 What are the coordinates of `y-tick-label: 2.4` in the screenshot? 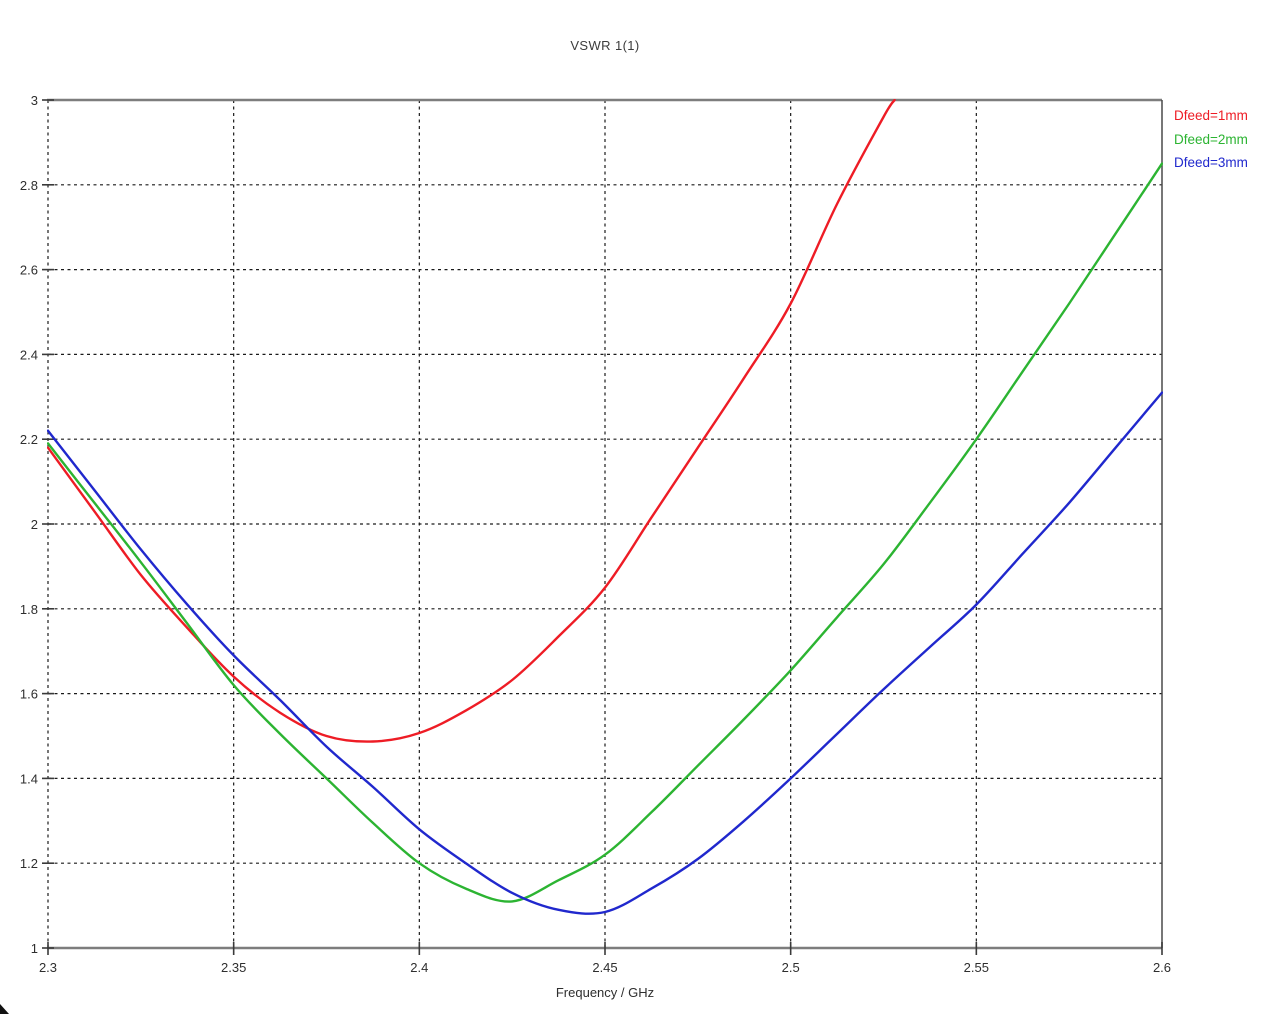 It's located at (29, 354).